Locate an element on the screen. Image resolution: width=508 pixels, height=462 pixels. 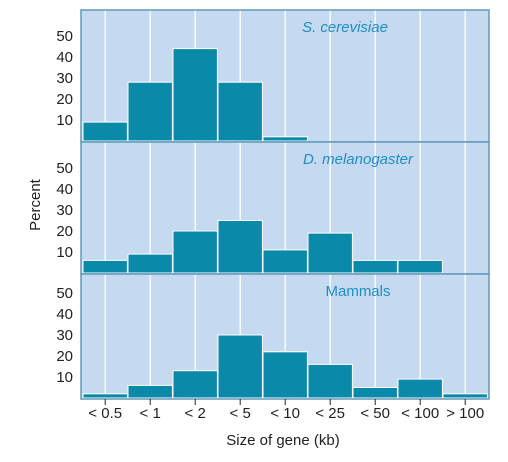
x-tick-label: < 10 is located at coordinates (285, 413).